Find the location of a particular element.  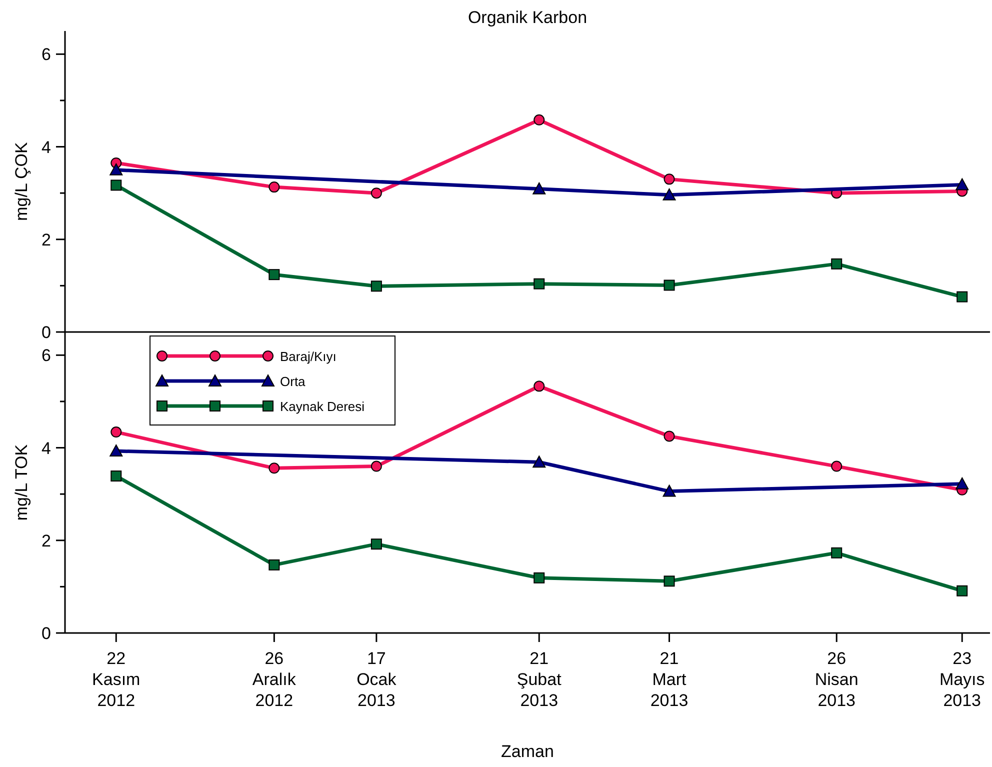

legend-label: Orta is located at coordinates (293, 381).